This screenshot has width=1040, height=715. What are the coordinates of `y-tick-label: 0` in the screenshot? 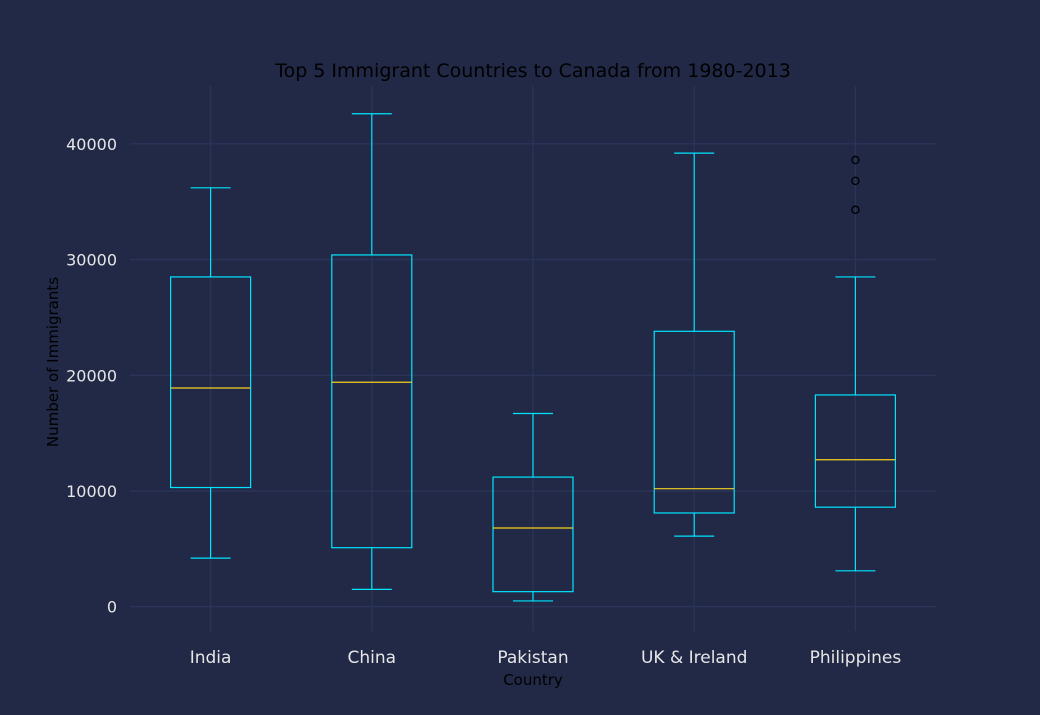 It's located at (112, 607).